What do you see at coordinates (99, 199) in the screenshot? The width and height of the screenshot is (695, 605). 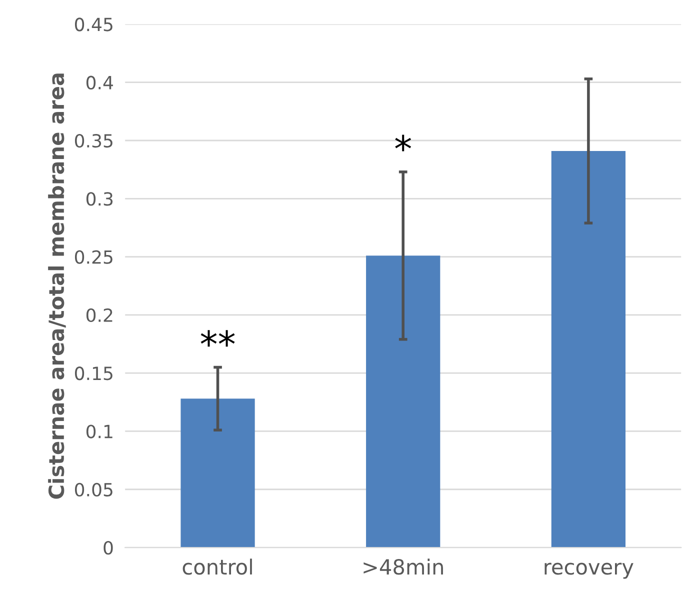 I see `y-tick-label: 0.3` at bounding box center [99, 199].